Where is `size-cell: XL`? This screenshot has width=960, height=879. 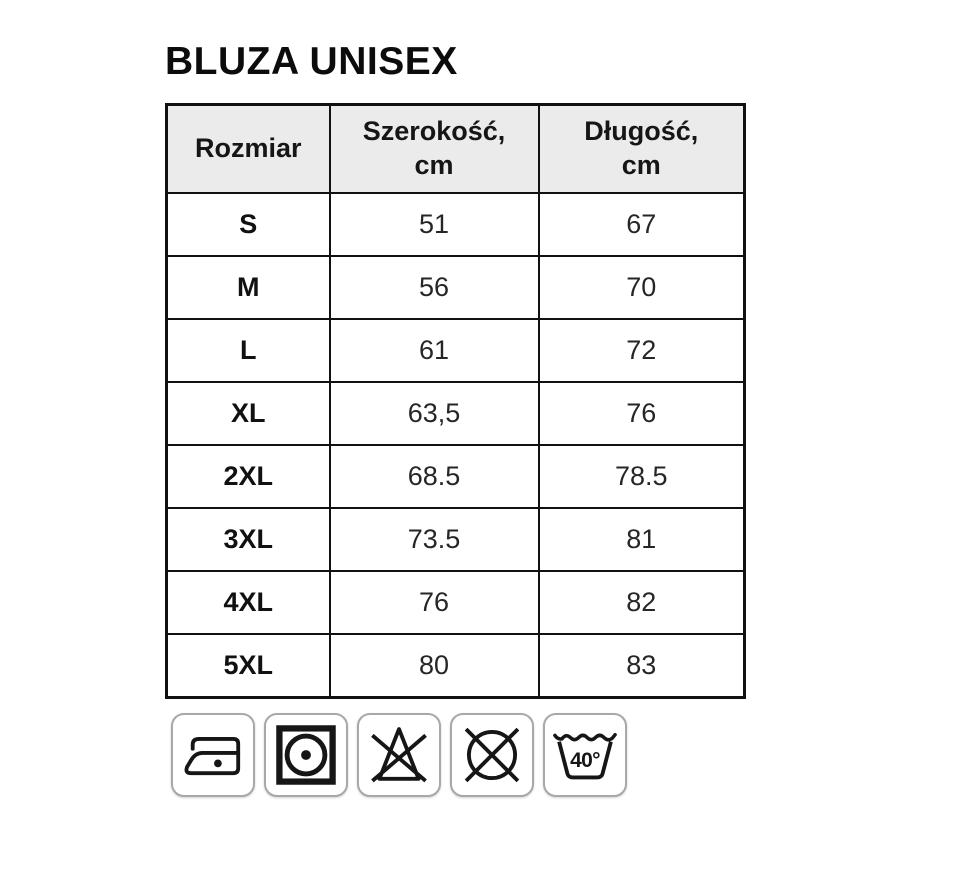
size-cell: XL is located at coordinates (248, 413).